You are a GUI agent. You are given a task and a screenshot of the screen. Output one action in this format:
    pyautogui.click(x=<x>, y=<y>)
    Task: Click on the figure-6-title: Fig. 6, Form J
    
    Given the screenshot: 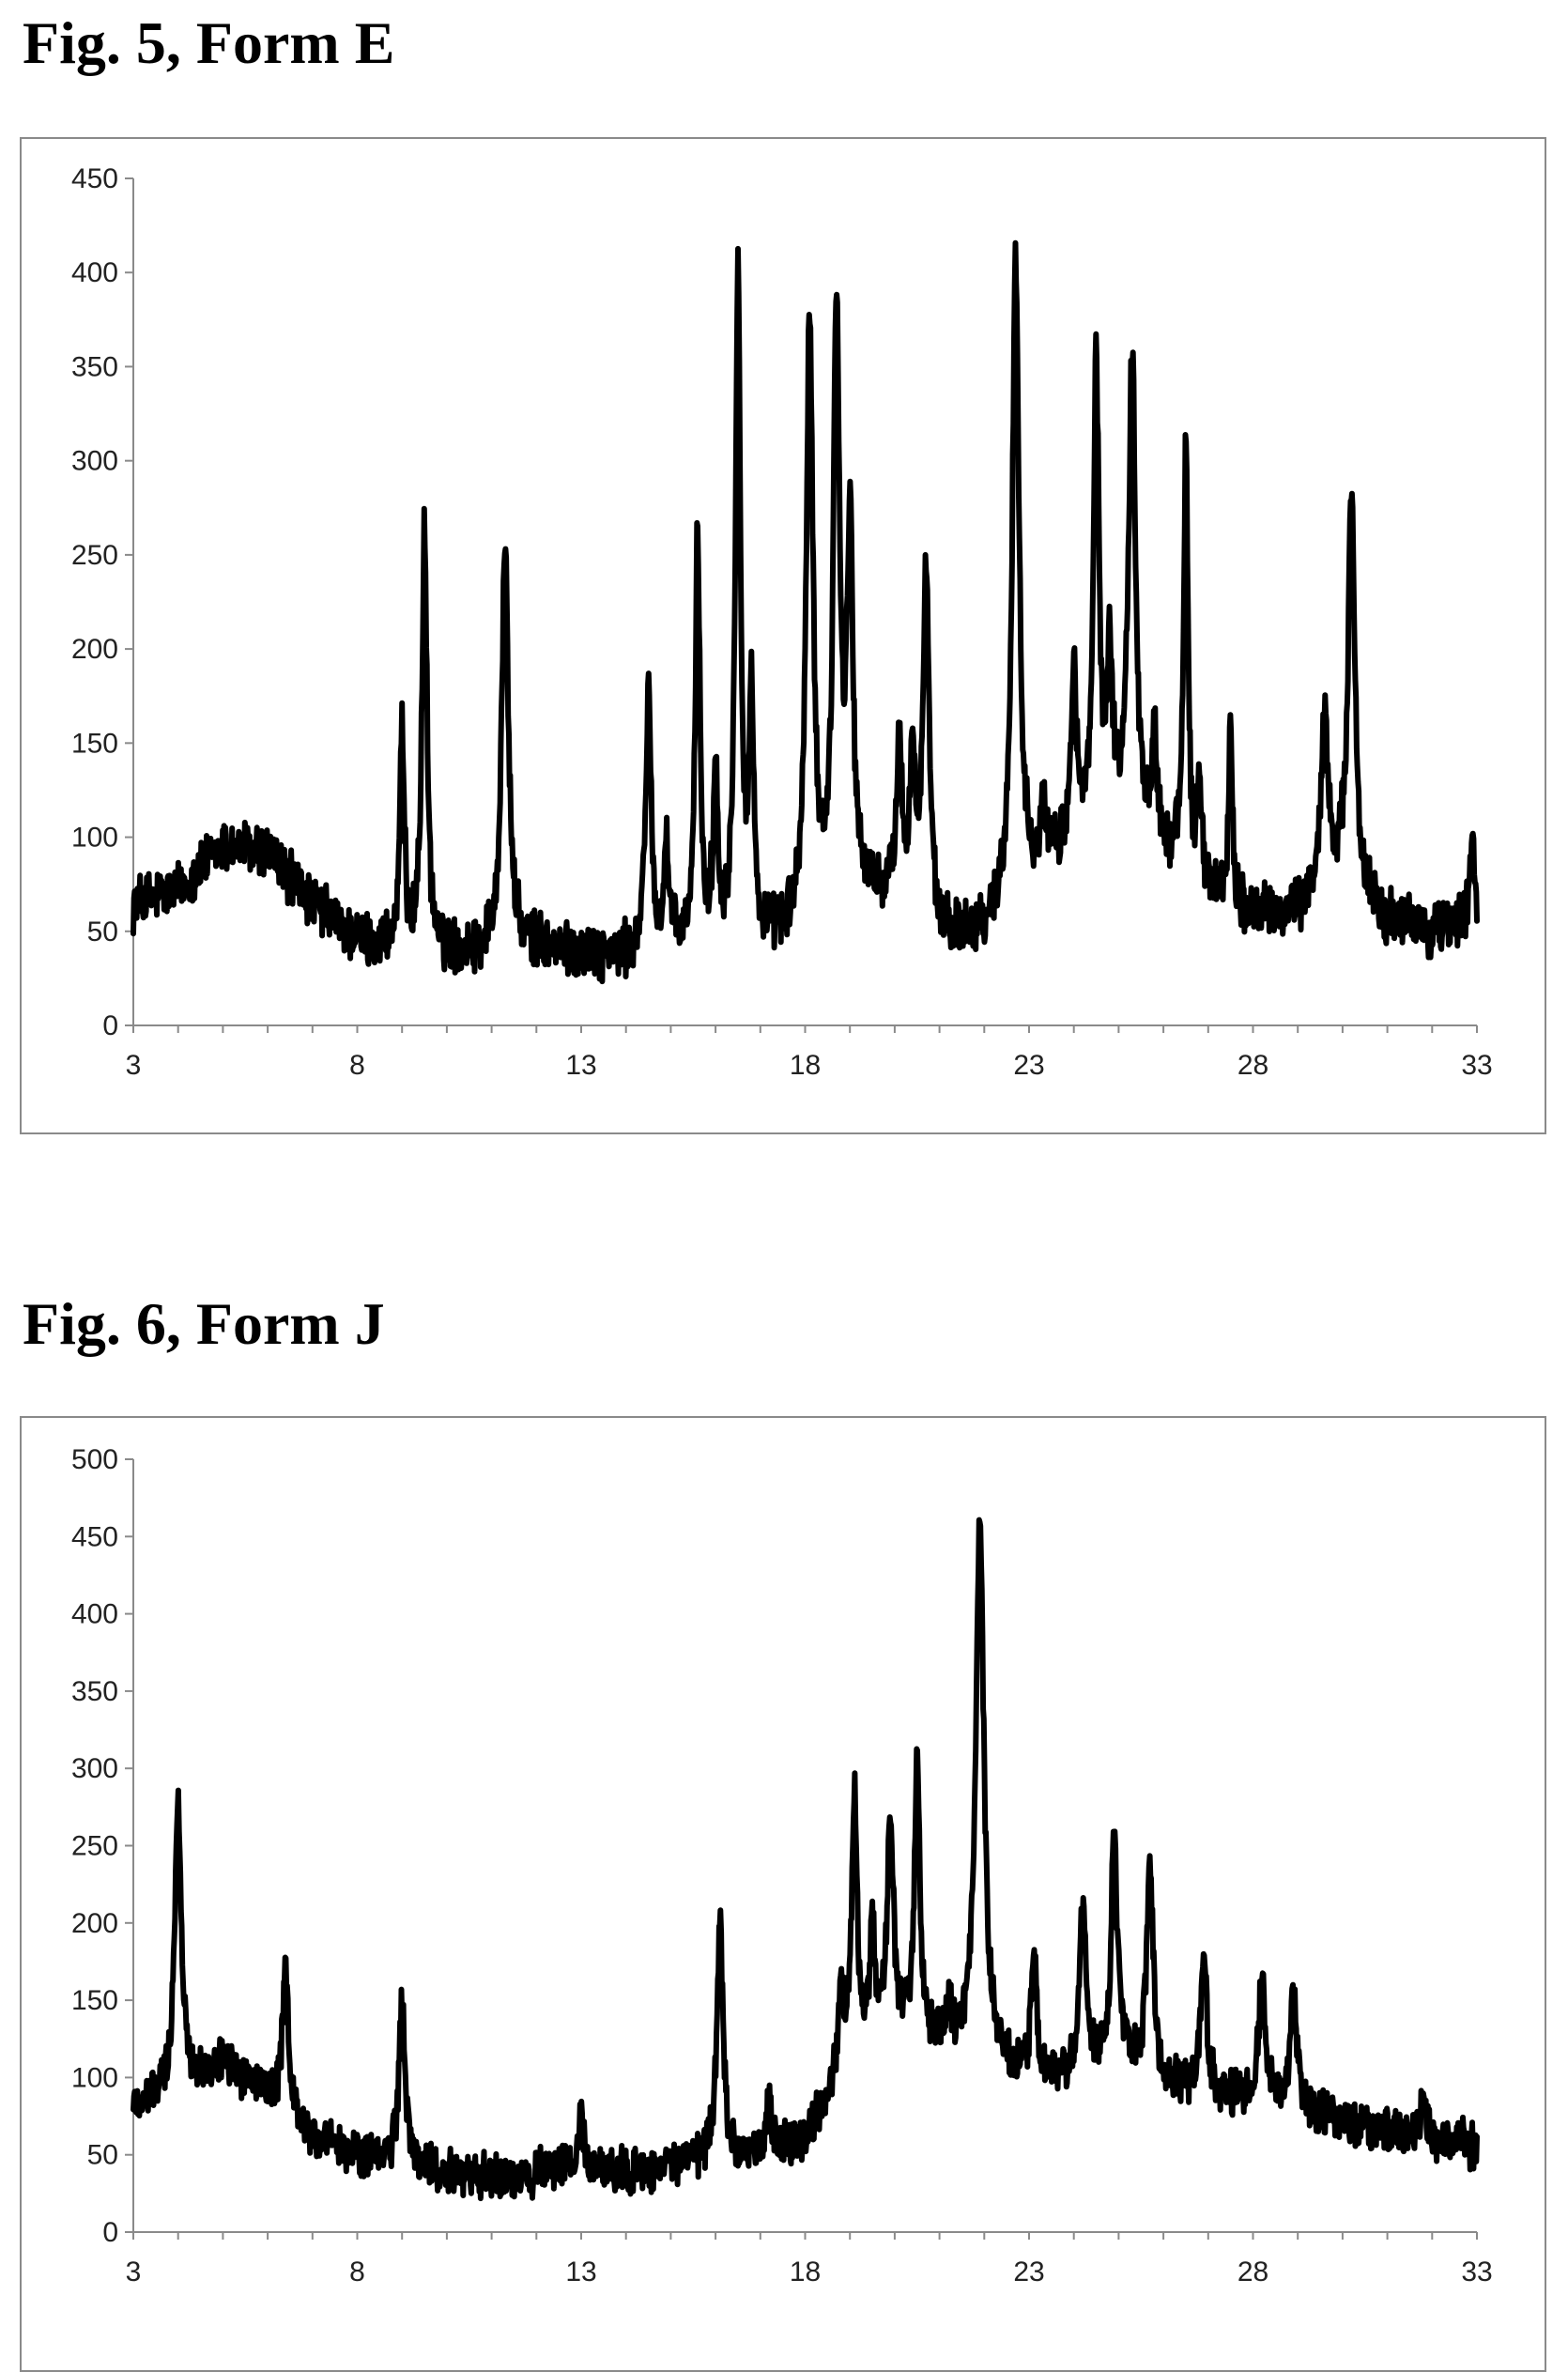 What is the action you would take?
    pyautogui.click(x=204, y=1323)
    